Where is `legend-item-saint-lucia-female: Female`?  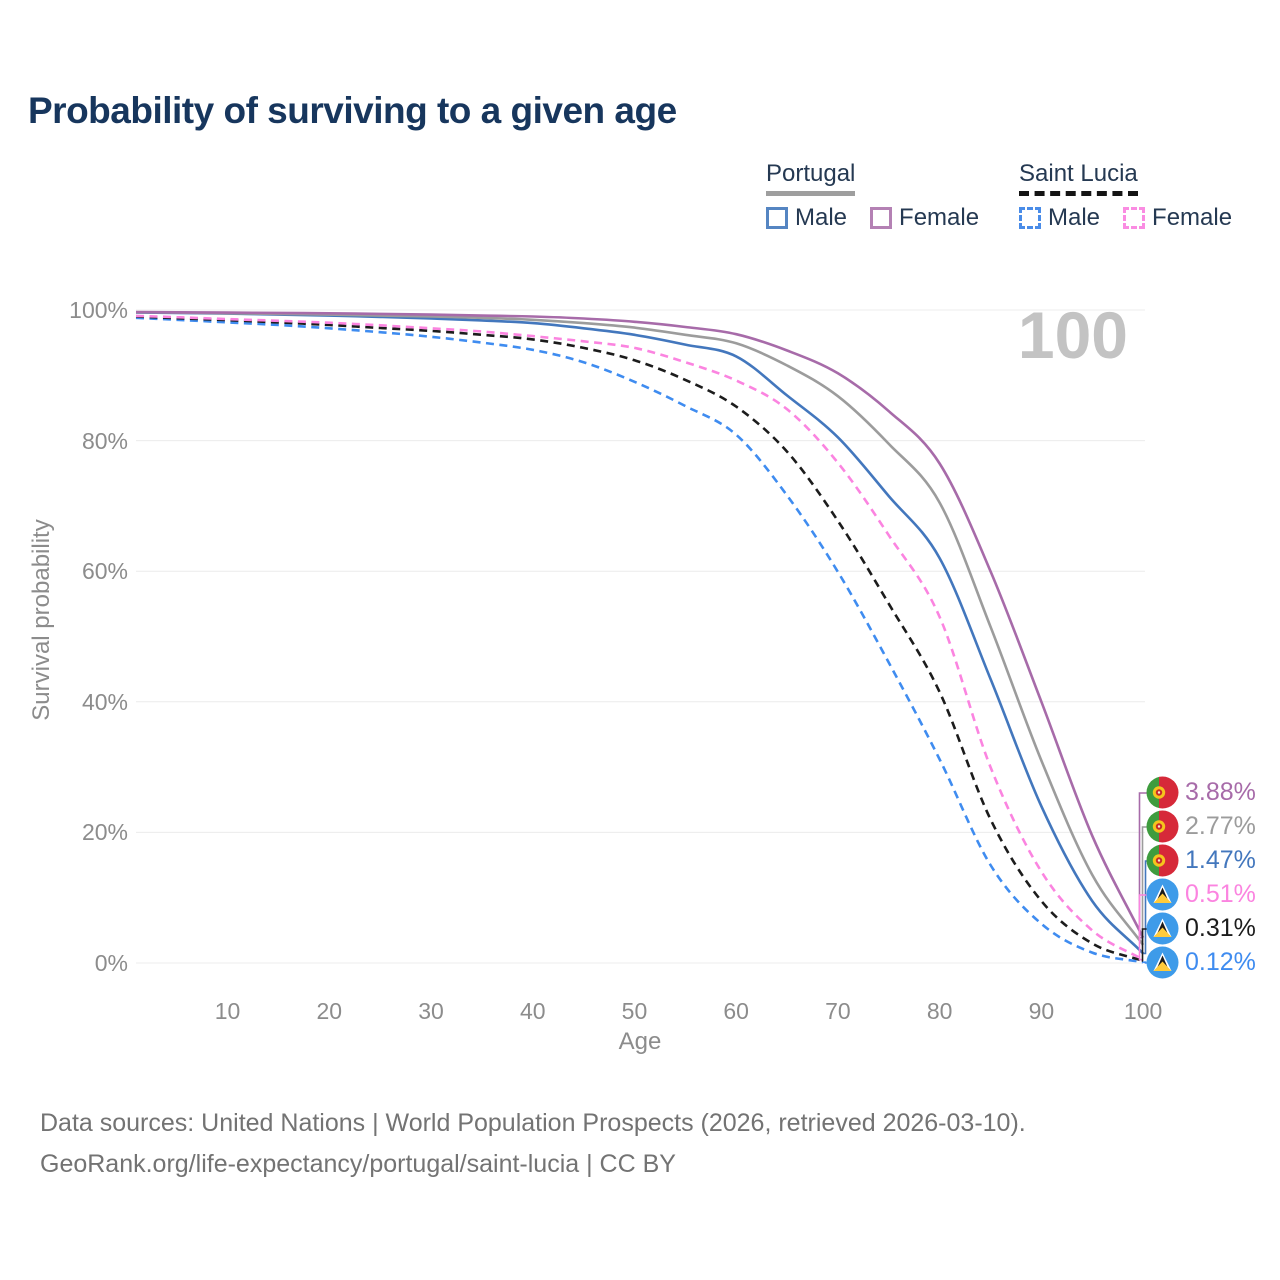 legend-item-saint-lucia-female: Female is located at coordinates (1177, 218).